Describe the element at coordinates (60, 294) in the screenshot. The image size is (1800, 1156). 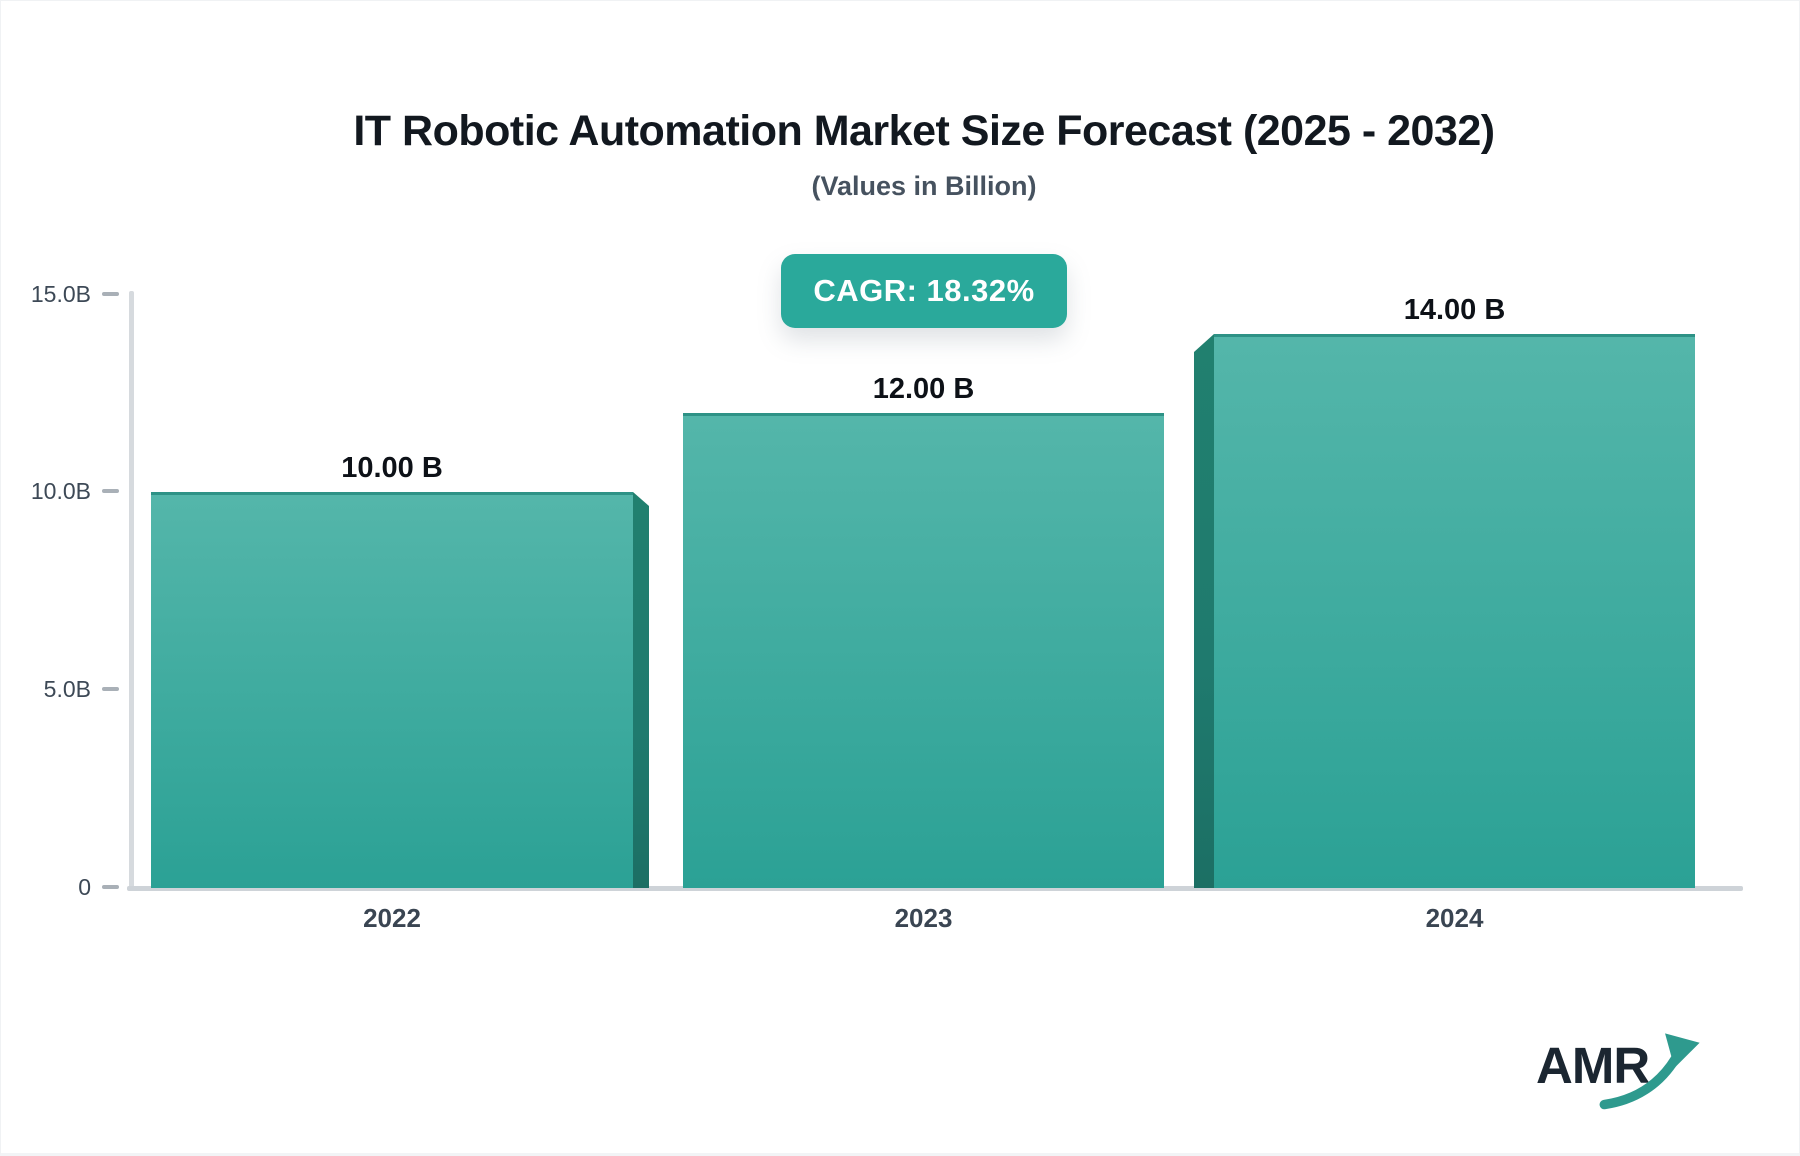
I see `y-tick-label: 15.0B` at that location.